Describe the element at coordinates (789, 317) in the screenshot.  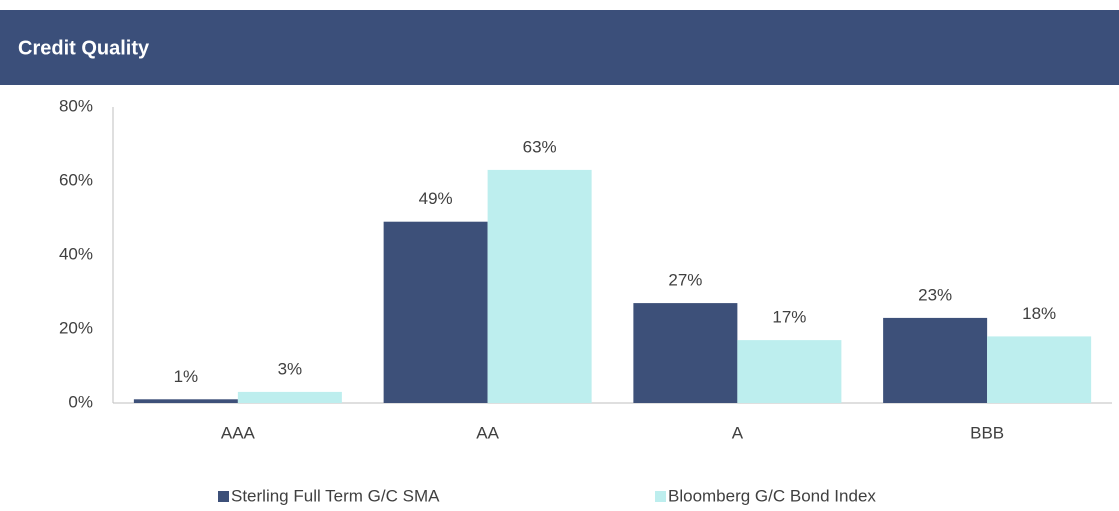
I see `data-label: 17%` at that location.